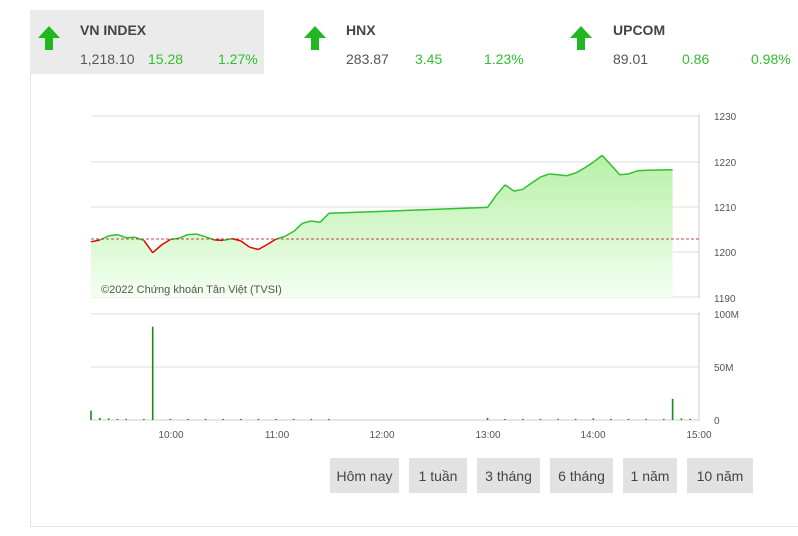 This screenshot has height=536, width=798. Describe the element at coordinates (238, 59) in the screenshot. I see `index-percent: 1.27%` at that location.